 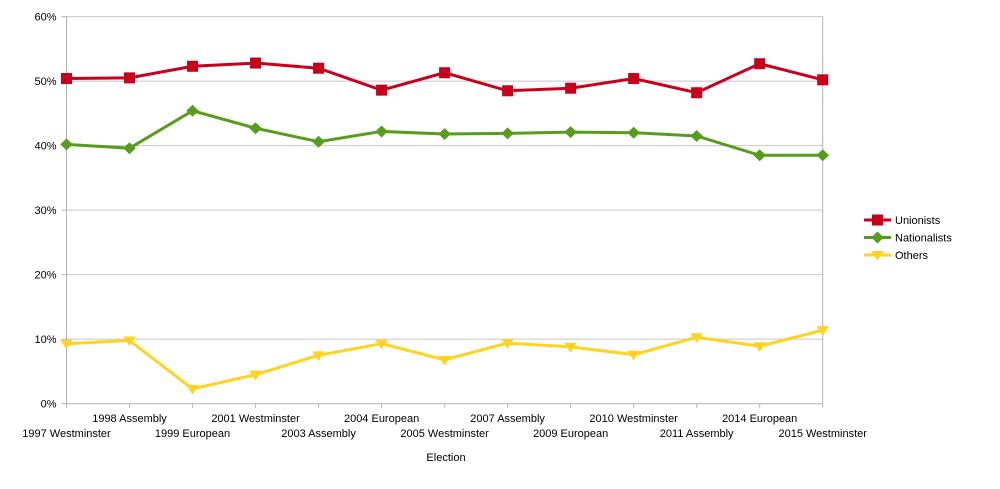 I want to click on series-others, so click(x=444, y=360).